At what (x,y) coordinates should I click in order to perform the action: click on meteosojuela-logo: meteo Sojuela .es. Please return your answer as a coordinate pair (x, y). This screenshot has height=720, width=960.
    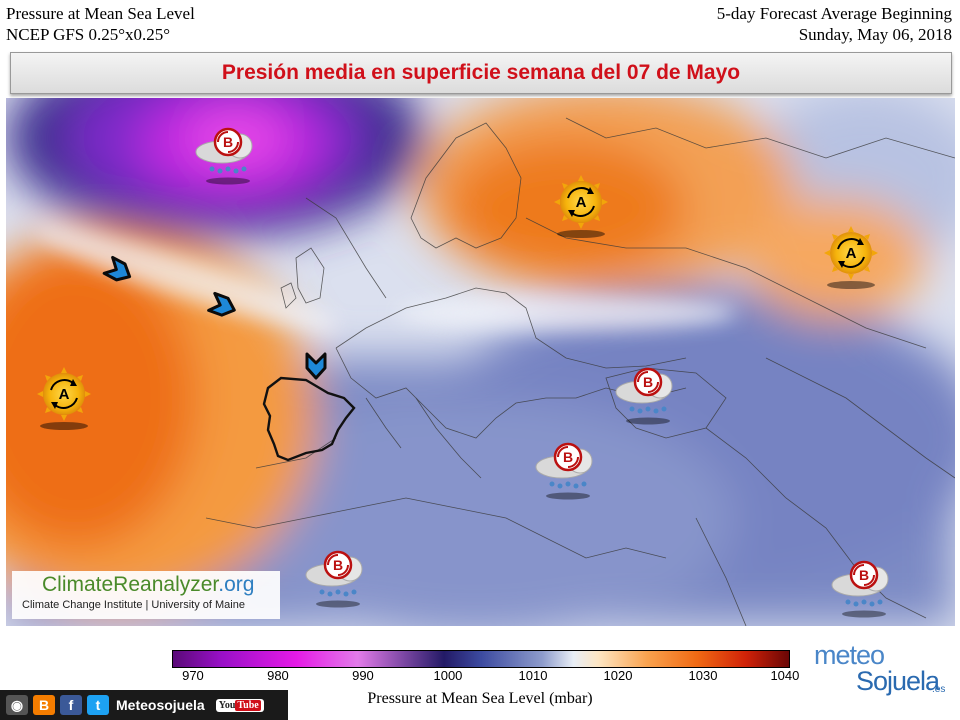
    Looking at the image, I should click on (884, 670).